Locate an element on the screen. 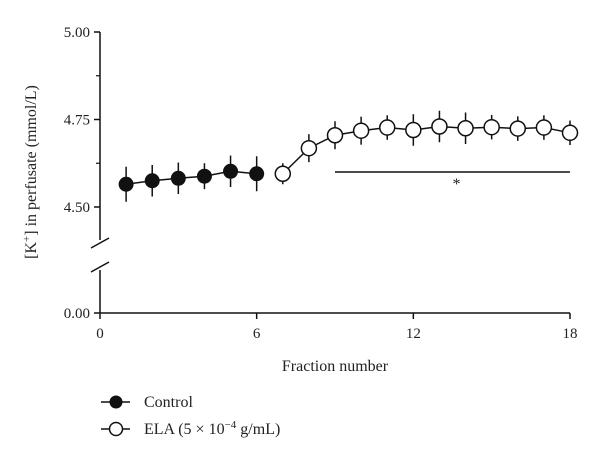 This screenshot has width=600, height=461. y-axis-label-suffix: ] in perfusate (mmol/L) is located at coordinates (31, 160).